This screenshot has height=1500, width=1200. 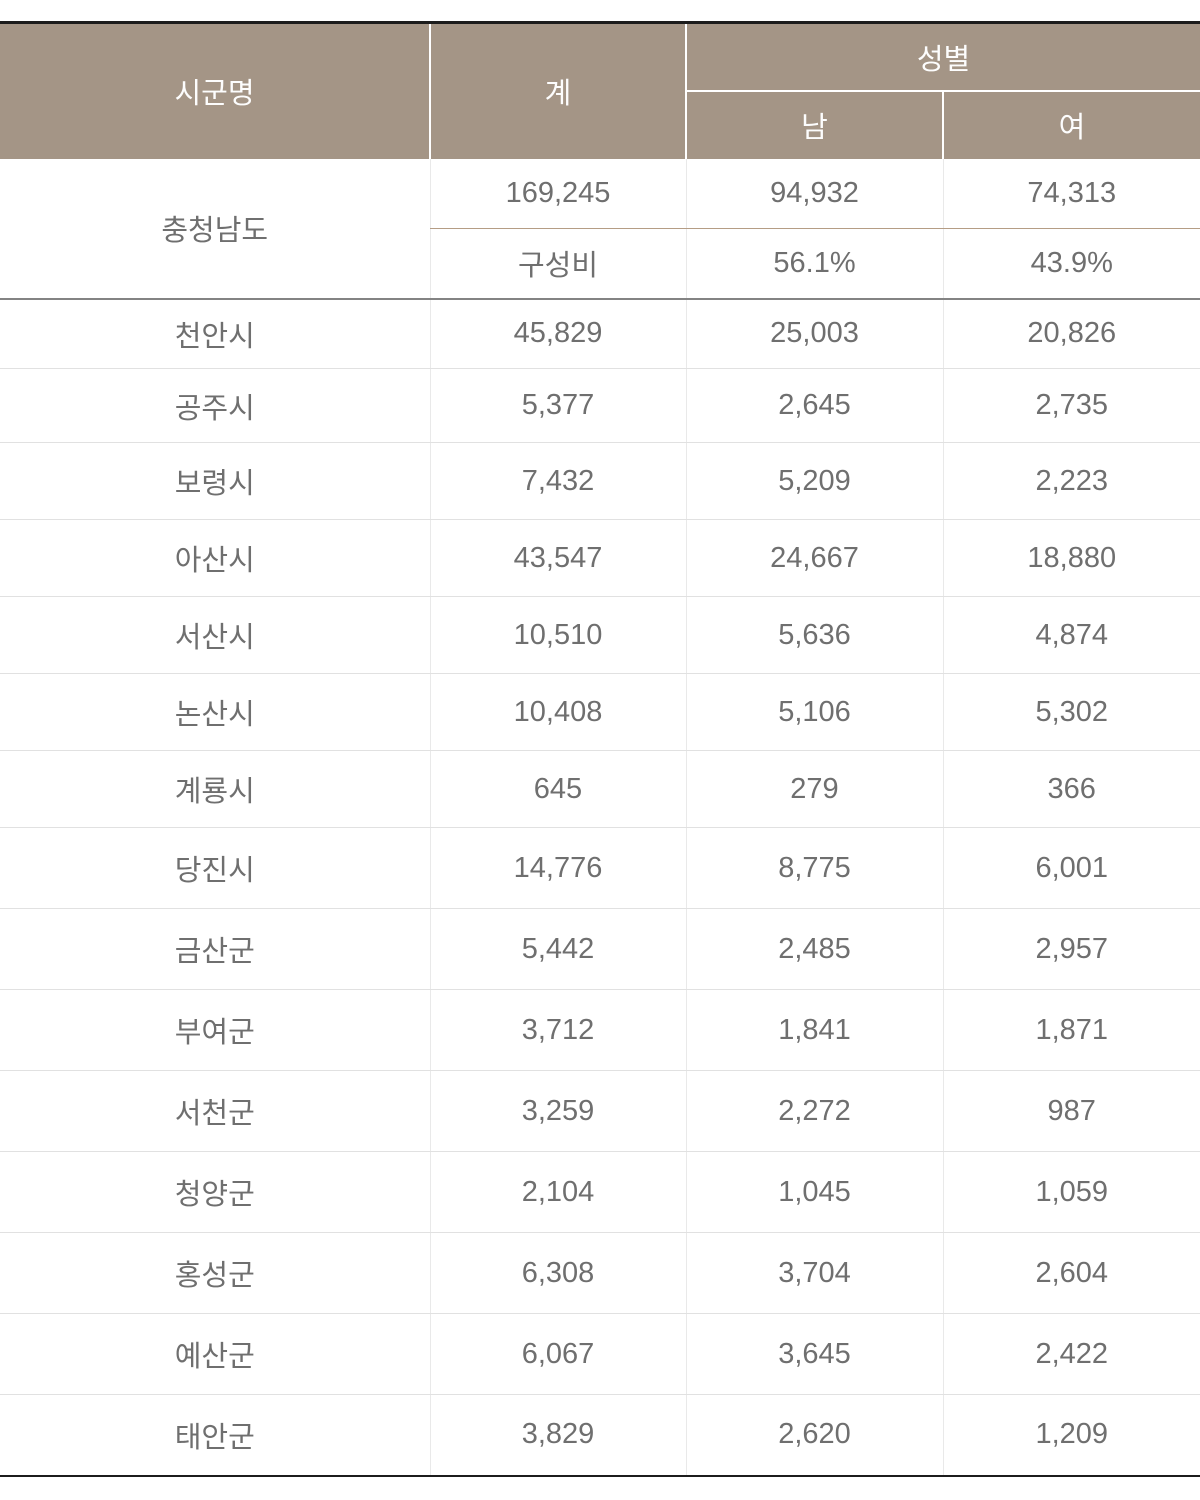 I want to click on region-name: 아산시, so click(x=215, y=558).